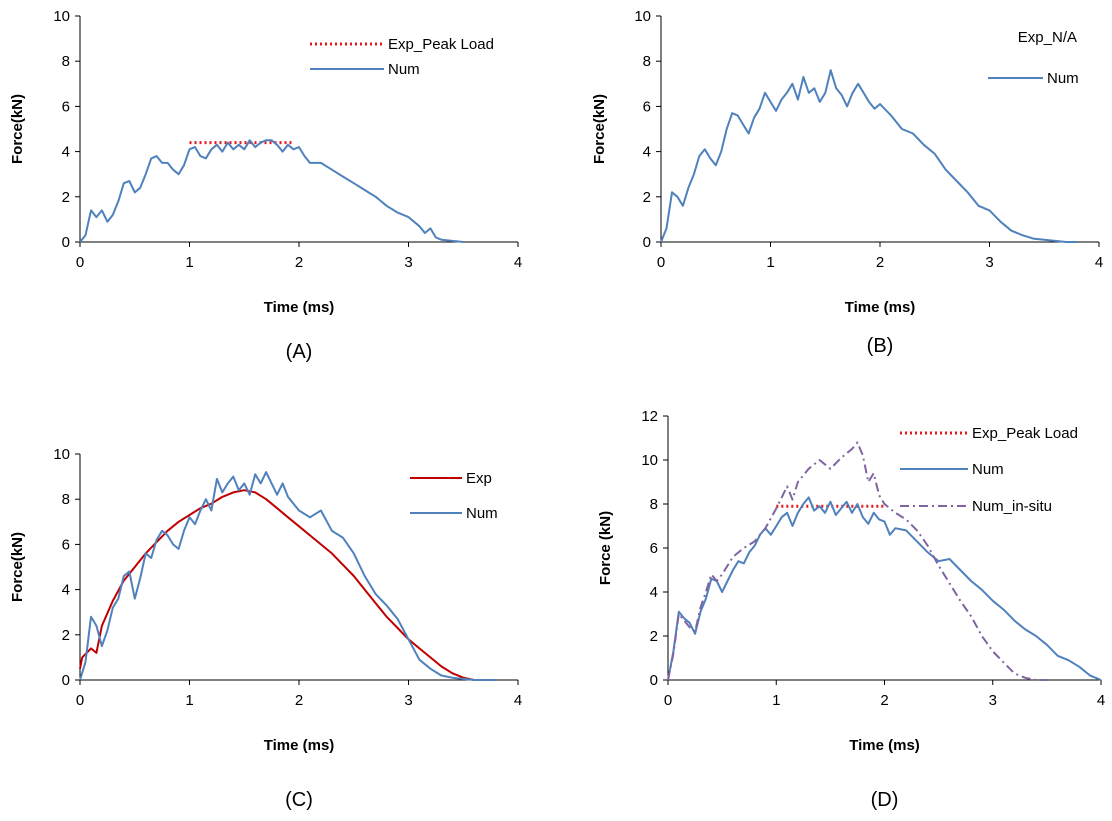 The width and height of the screenshot is (1112, 821). I want to click on panel-label: (B), so click(880, 346).